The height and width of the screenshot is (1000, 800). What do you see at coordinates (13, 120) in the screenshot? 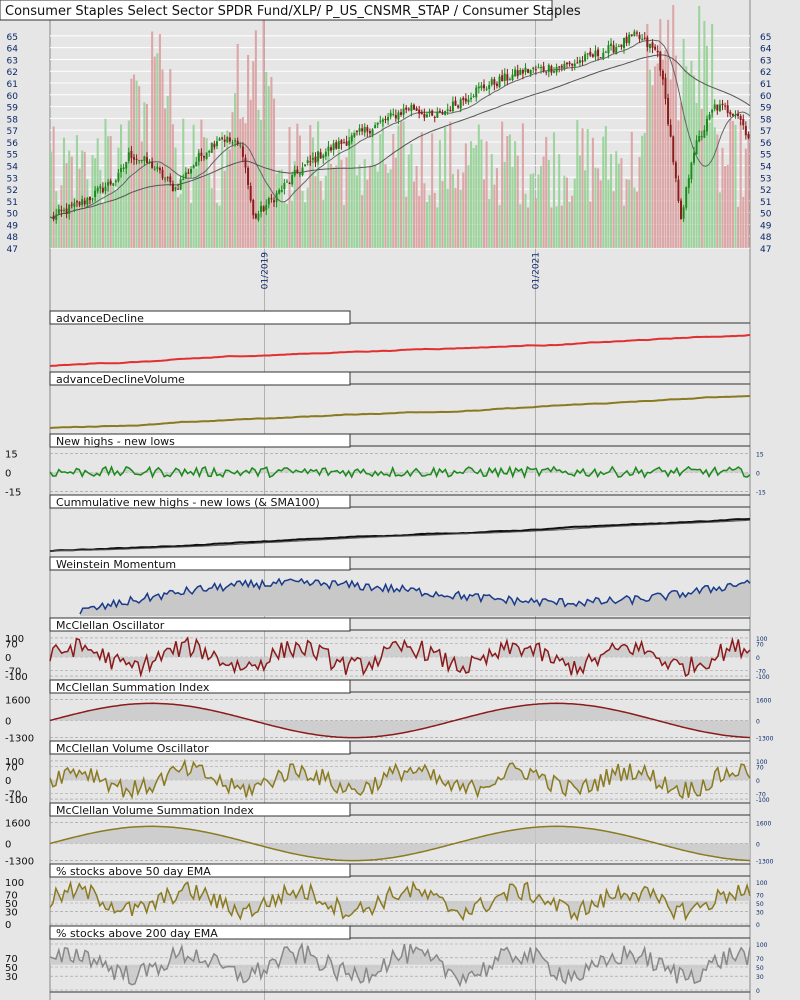
I see `price-axis-tick-left: 58` at bounding box center [13, 120].